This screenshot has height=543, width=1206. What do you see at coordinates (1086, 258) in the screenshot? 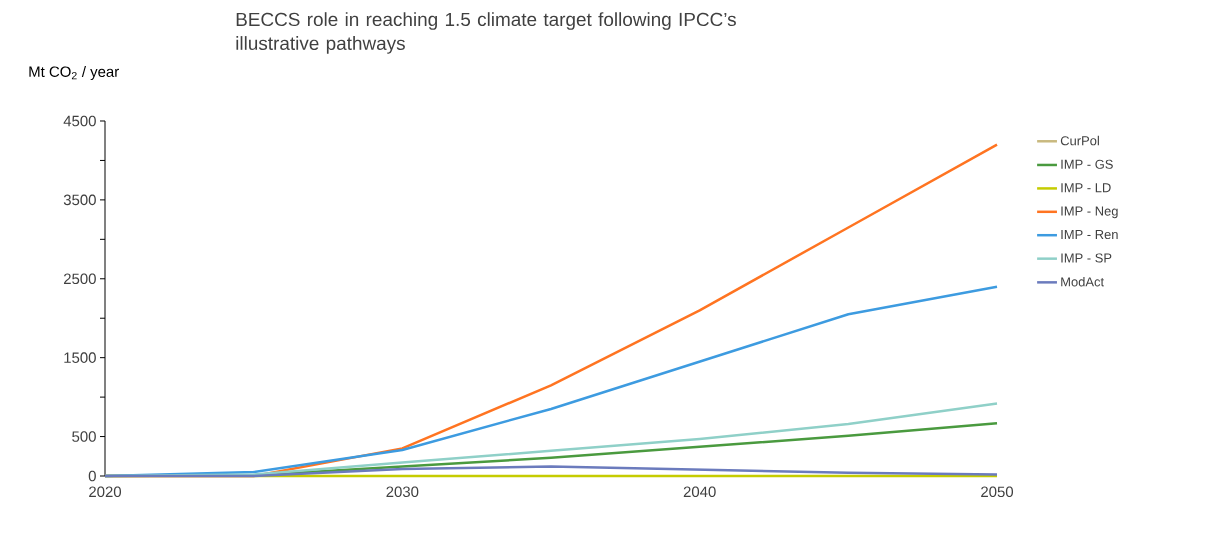
I see `legend-label: IMP - SP` at bounding box center [1086, 258].